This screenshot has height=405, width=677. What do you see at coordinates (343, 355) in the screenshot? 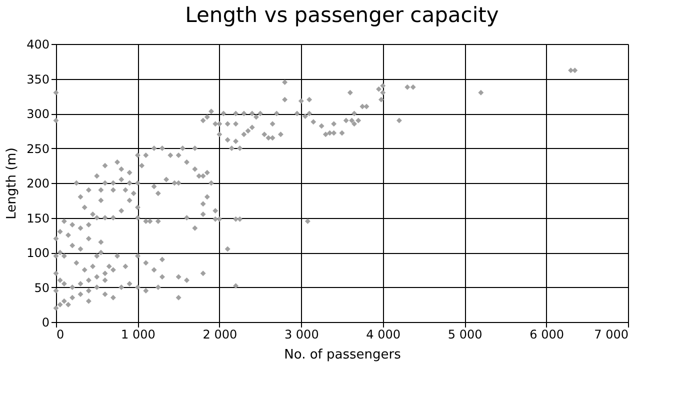
I see `x-axis-title: No. of passengers` at bounding box center [343, 355].